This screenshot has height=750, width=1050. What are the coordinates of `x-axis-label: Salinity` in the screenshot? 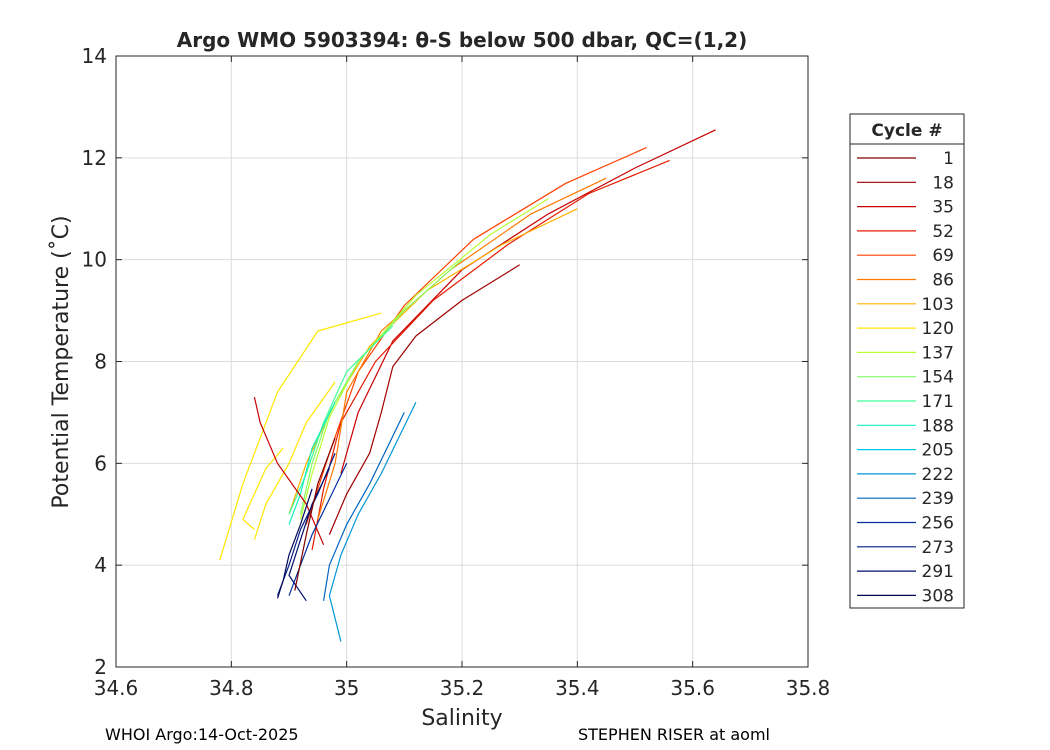 It's located at (461, 718).